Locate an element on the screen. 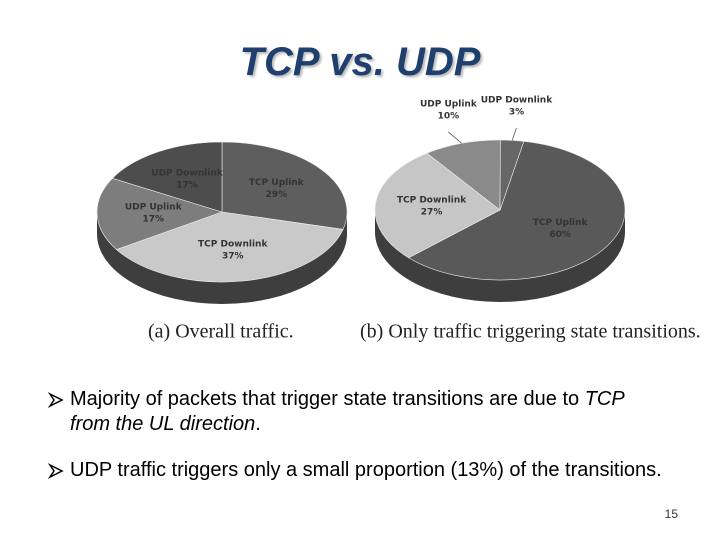  emphasis: TCP from the UL direction is located at coordinates (347, 411).